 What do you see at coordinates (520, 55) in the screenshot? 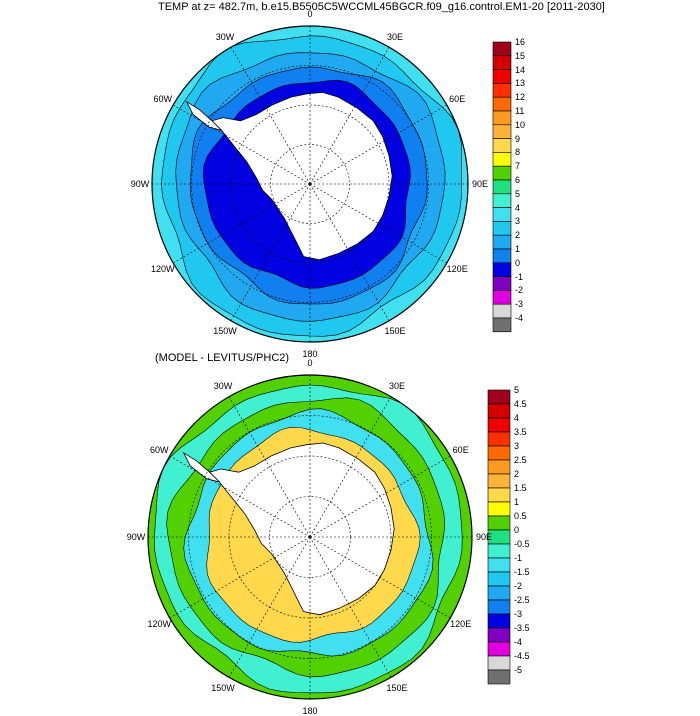
I see `colorbar-label: 15` at bounding box center [520, 55].